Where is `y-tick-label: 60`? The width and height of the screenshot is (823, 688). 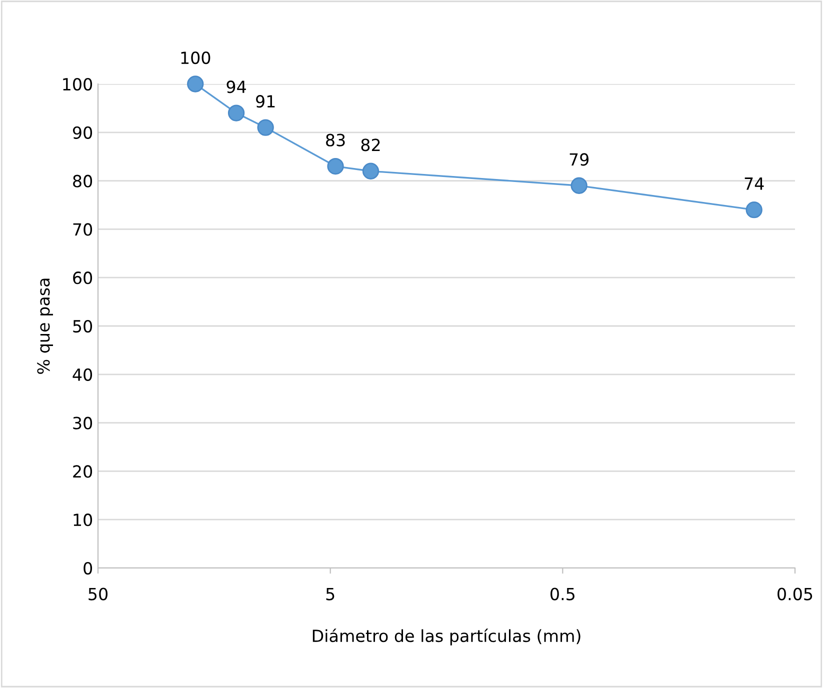
y-tick-label: 60 is located at coordinates (82, 278).